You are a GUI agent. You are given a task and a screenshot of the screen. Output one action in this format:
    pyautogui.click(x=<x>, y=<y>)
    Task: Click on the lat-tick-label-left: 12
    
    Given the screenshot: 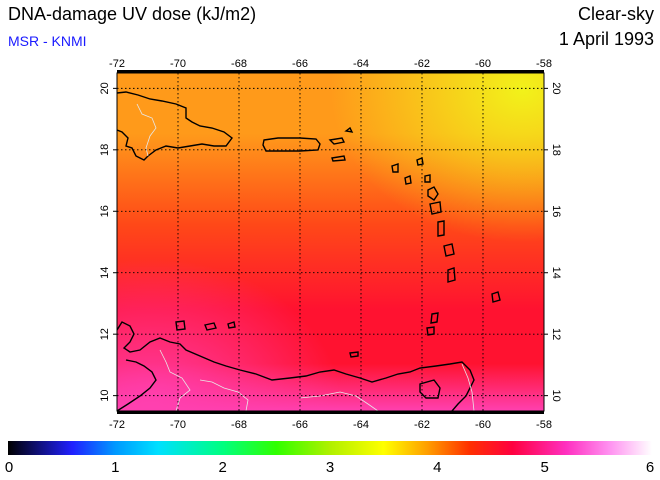 What is the action you would take?
    pyautogui.click(x=105, y=334)
    